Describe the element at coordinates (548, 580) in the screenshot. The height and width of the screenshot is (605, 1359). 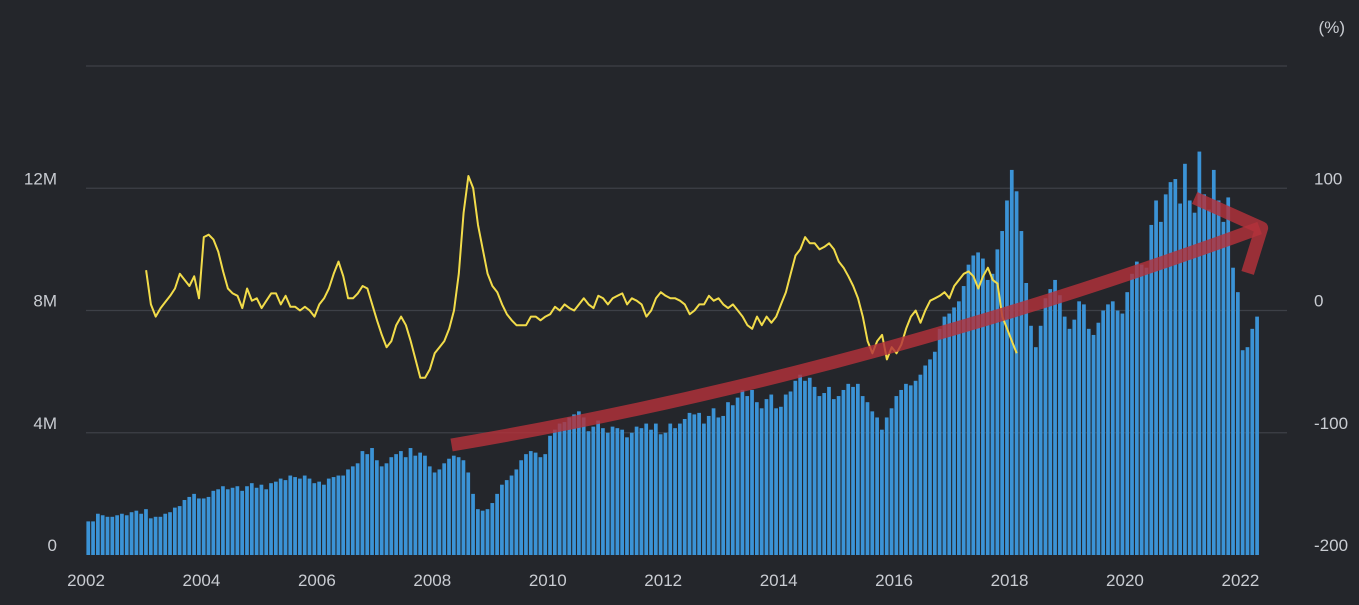
I see `x-tick-label: 2010` at that location.